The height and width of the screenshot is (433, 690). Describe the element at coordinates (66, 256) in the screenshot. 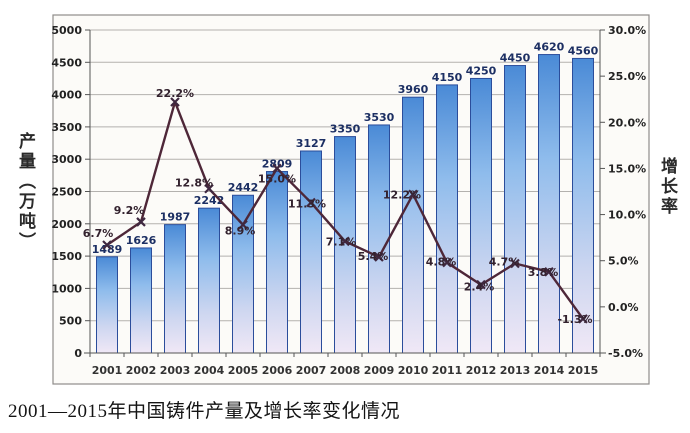

I see `left-tick: 1500` at that location.